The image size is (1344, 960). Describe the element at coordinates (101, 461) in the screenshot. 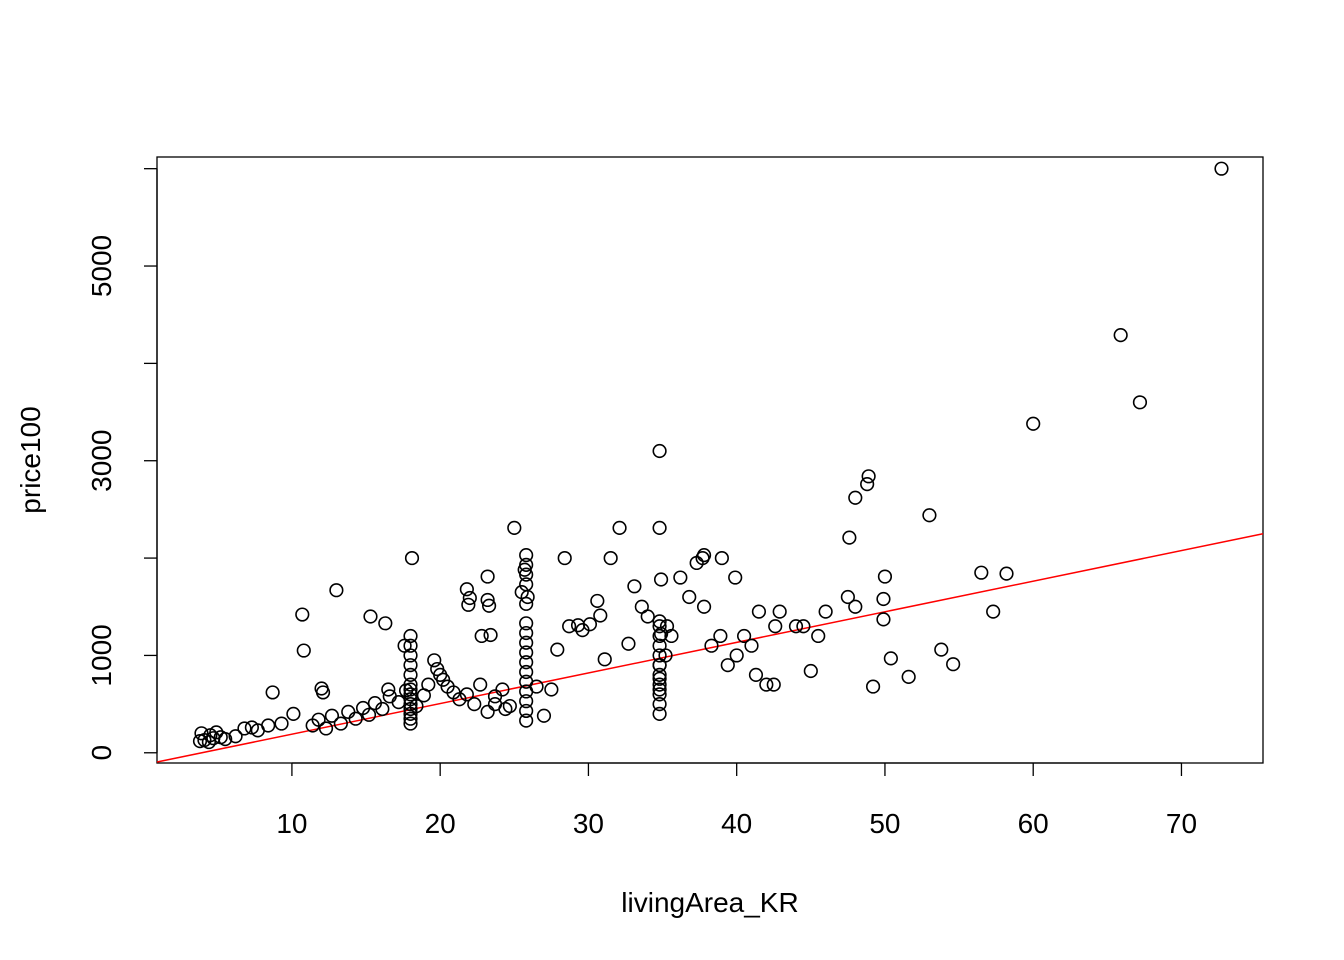

I see `y-tick-label: 3000` at that location.